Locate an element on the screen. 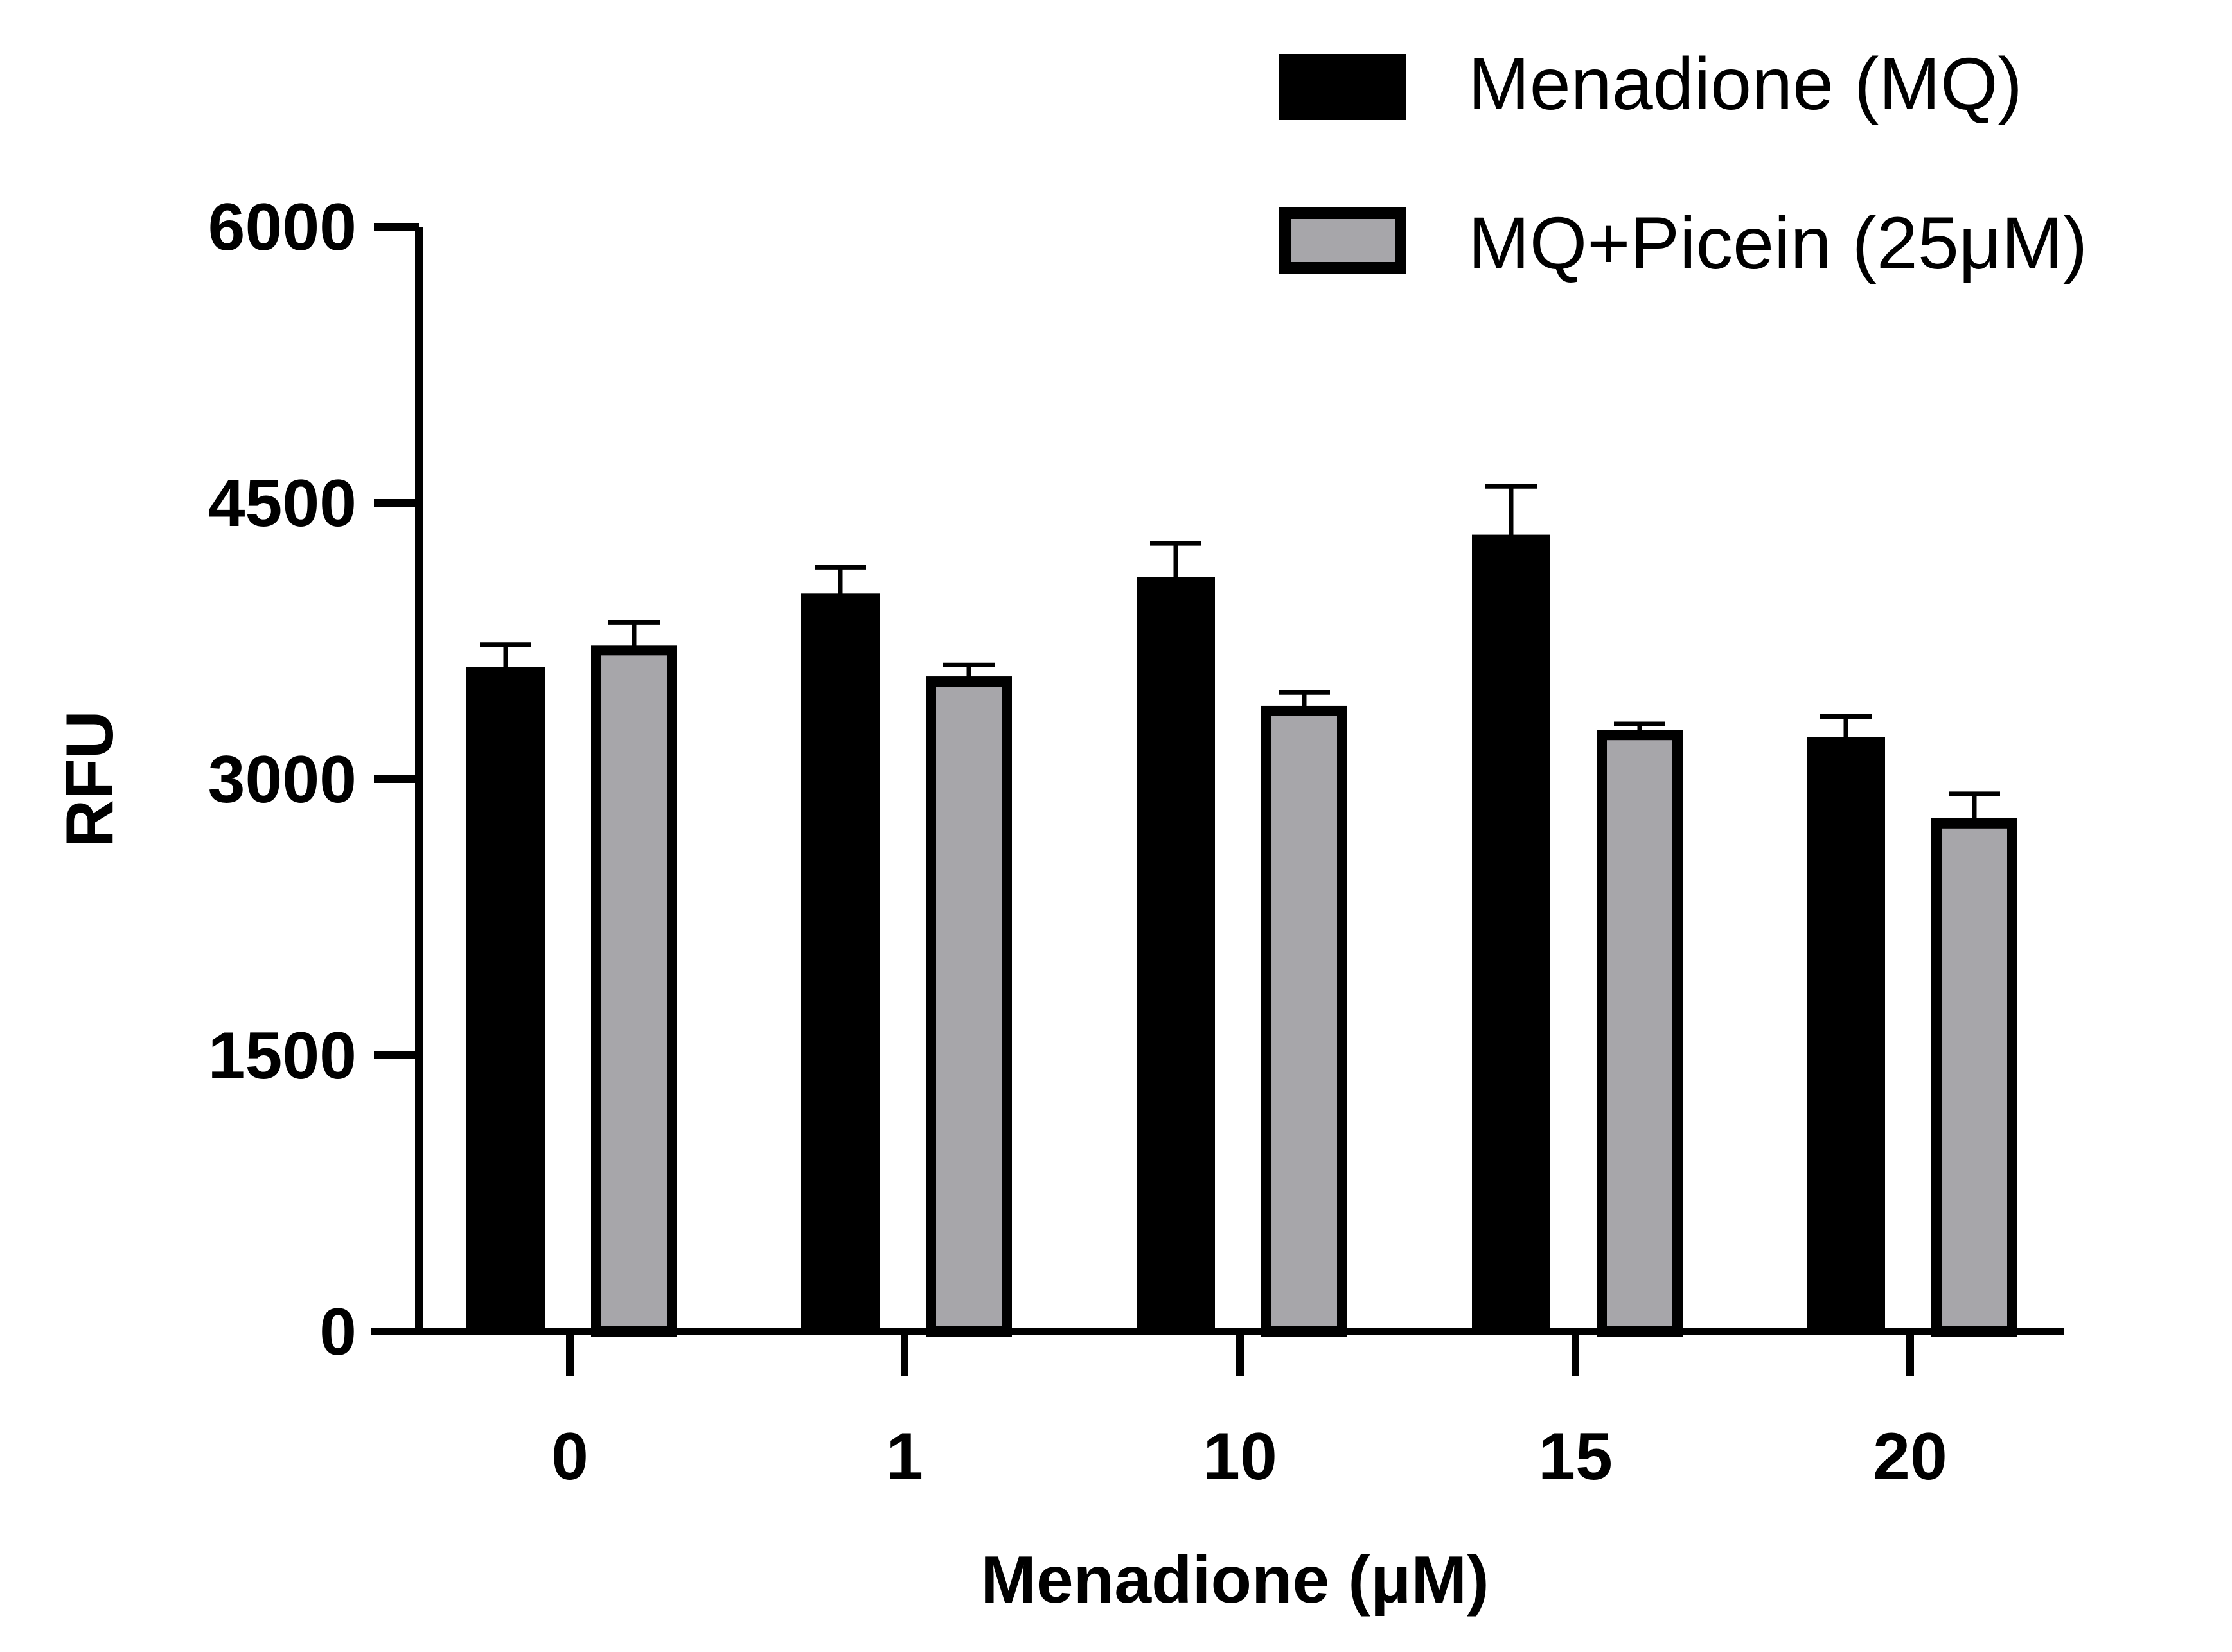  y-tick-label-6000: 6000 is located at coordinates (282, 227).